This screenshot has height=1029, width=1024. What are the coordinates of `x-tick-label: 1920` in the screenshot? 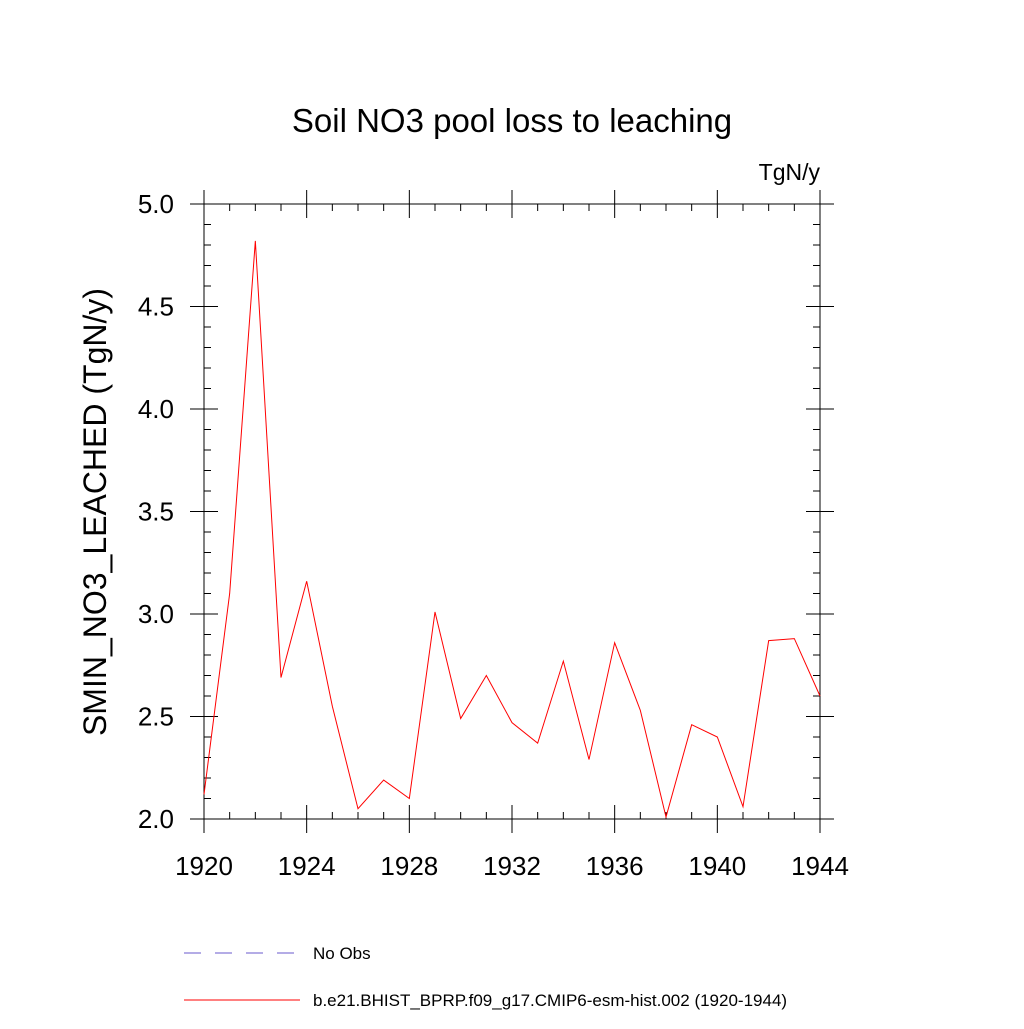 It's located at (204, 866).